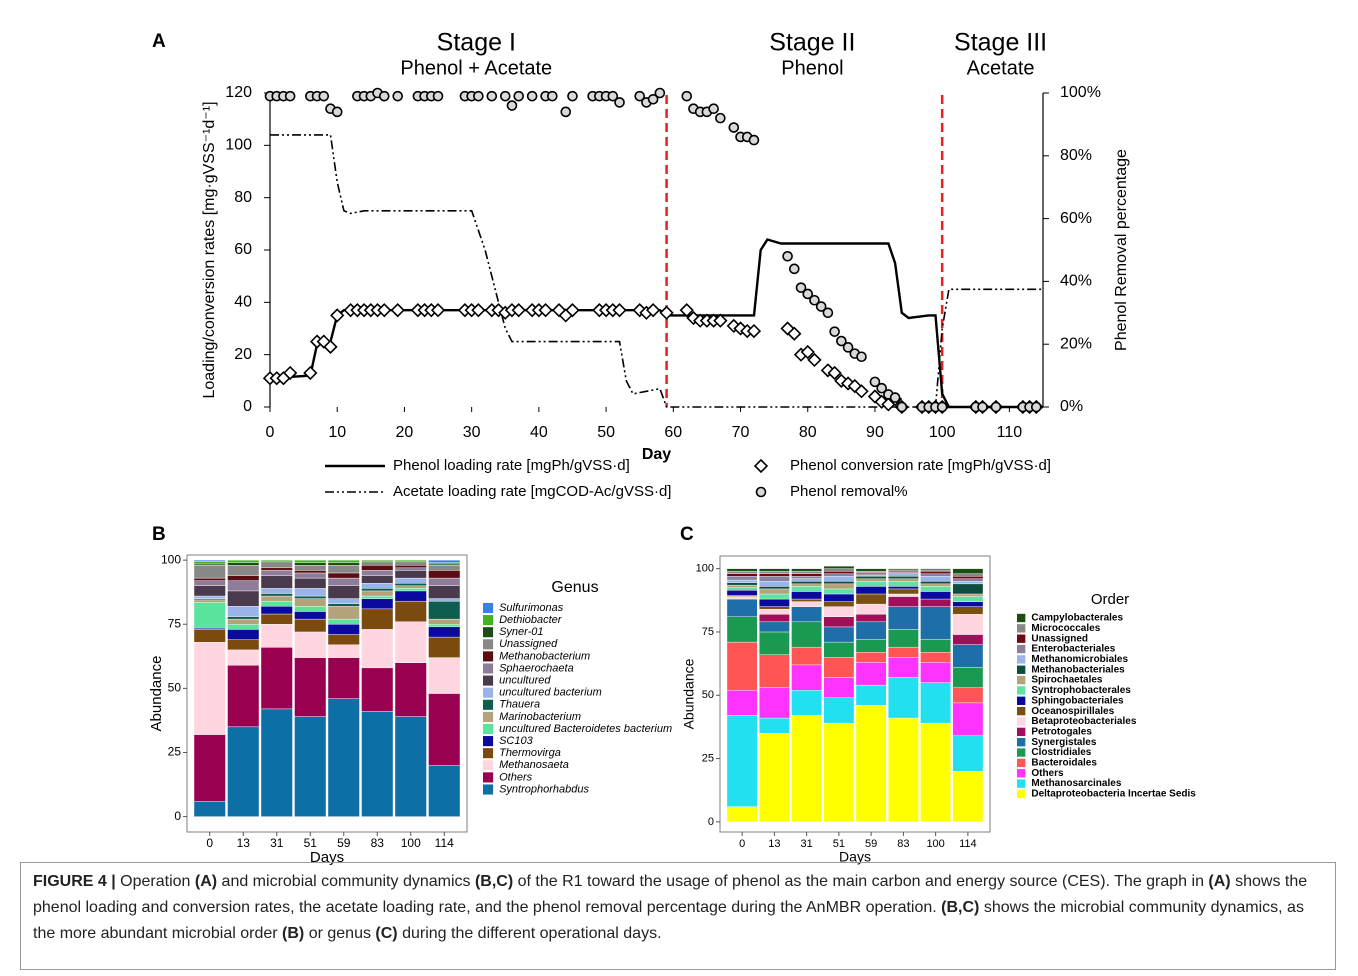  What do you see at coordinates (532, 491) in the screenshot?
I see `legend-label: Acetate loading rate [mgCOD-Ac/gVSS·d]` at bounding box center [532, 491].